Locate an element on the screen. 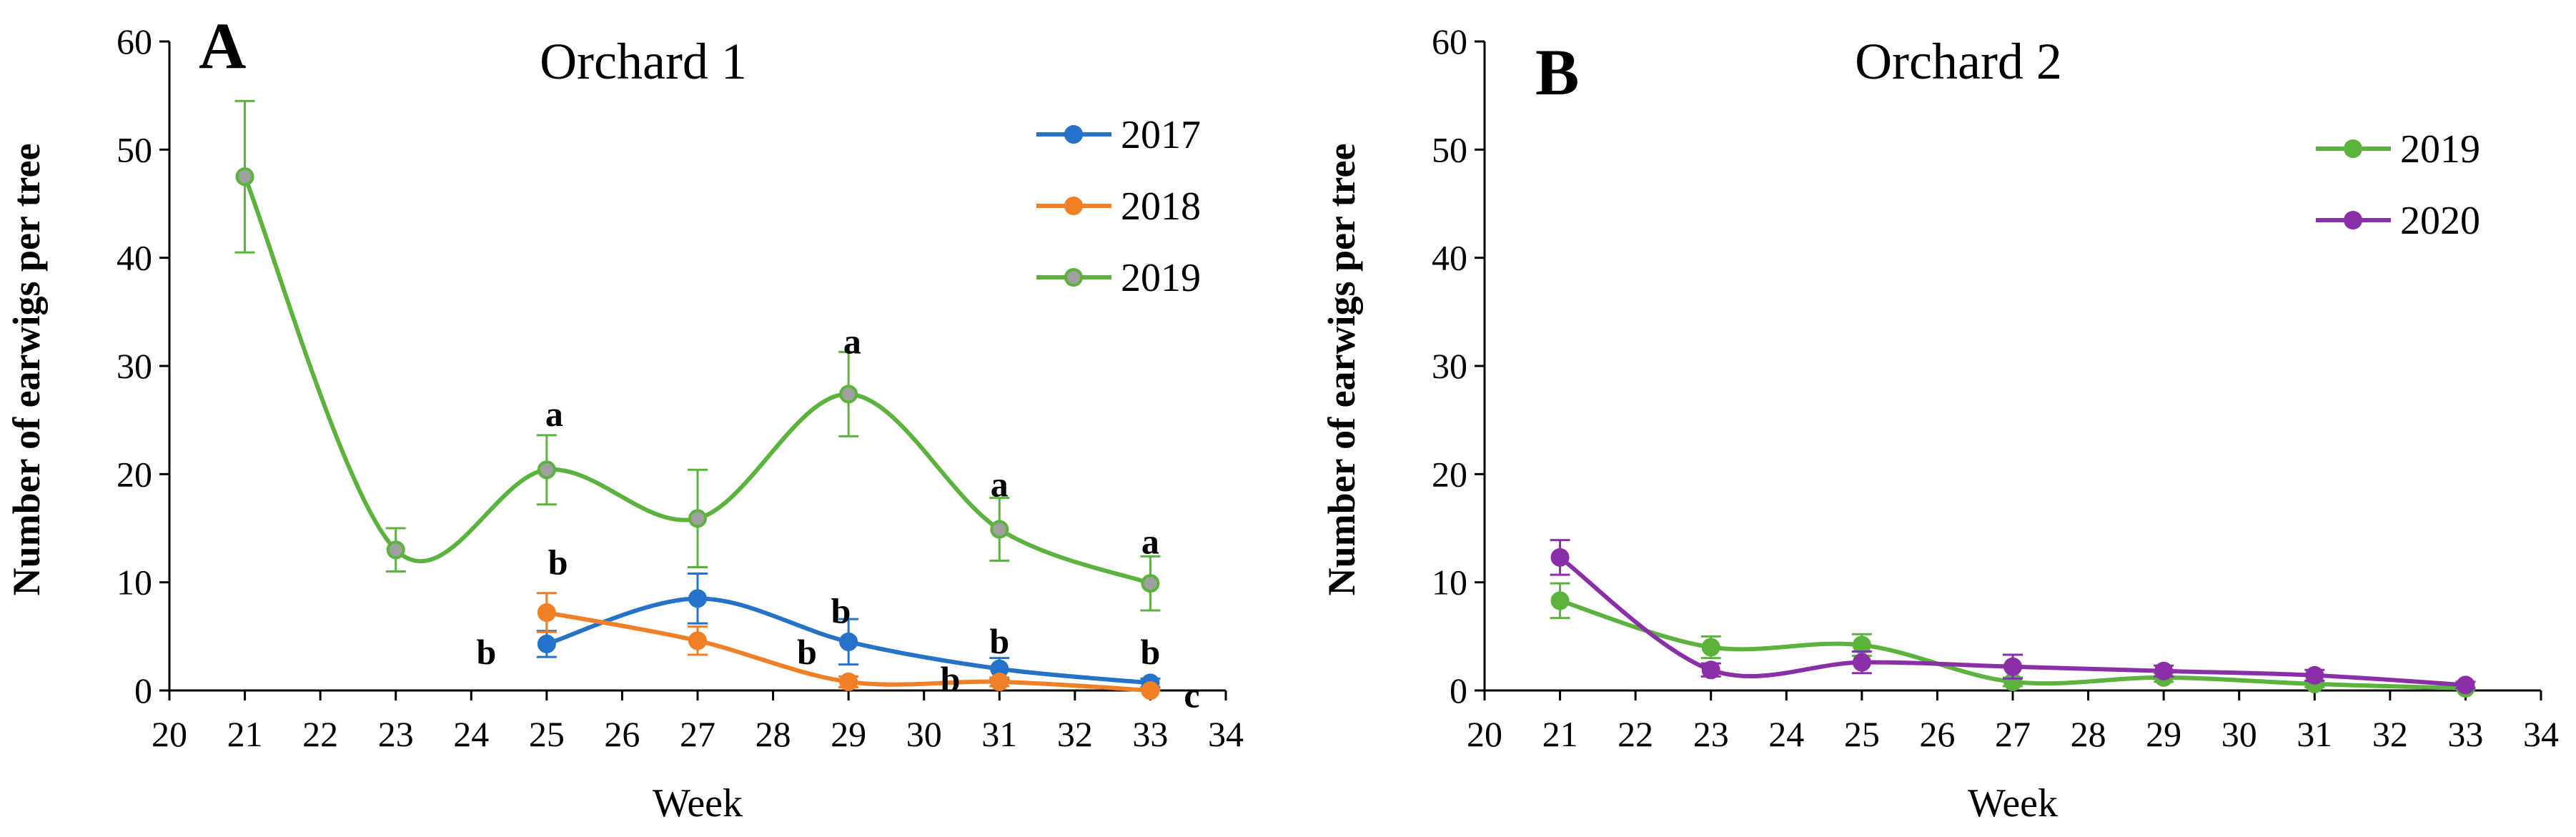 This screenshot has height=837, width=2576. legend-entry-2020: 2020 is located at coordinates (2398, 221).